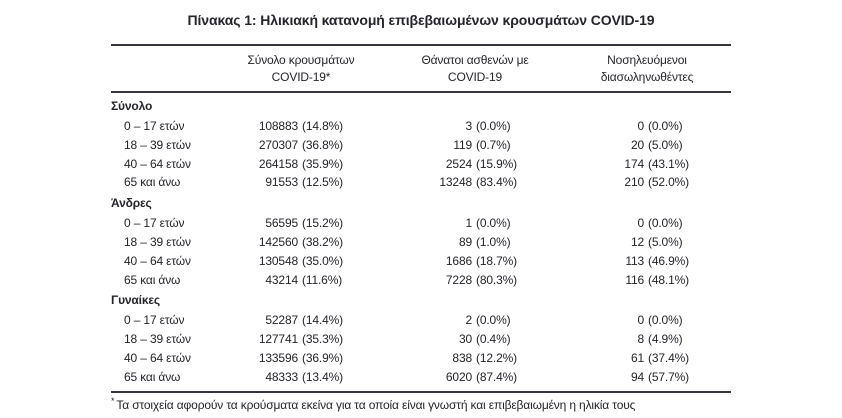 Image resolution: width=842 pixels, height=418 pixels. What do you see at coordinates (668, 163) in the screenshot?
I see `intubated-percent: (43.1%)` at bounding box center [668, 163].